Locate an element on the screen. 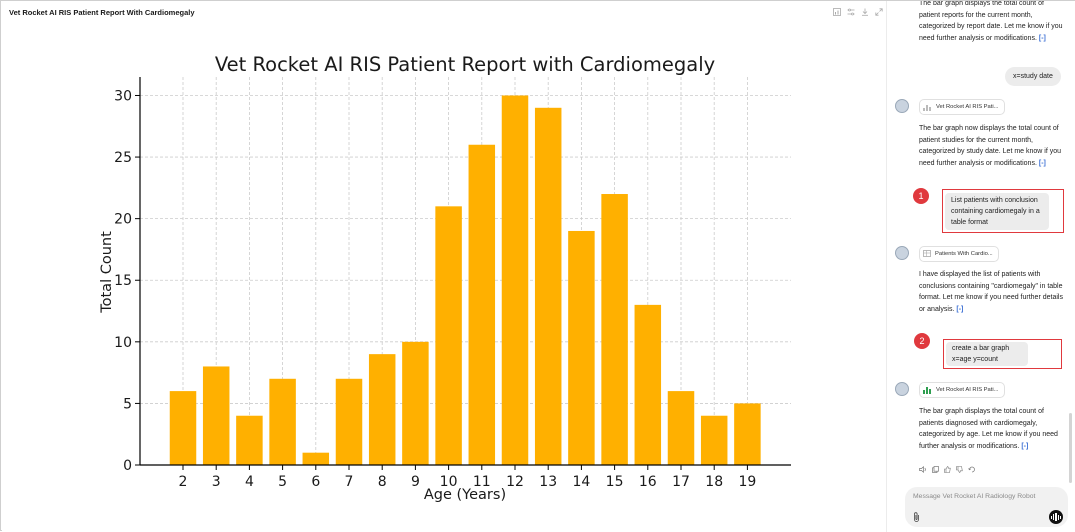  x-tick-label: 18 is located at coordinates (714, 482).